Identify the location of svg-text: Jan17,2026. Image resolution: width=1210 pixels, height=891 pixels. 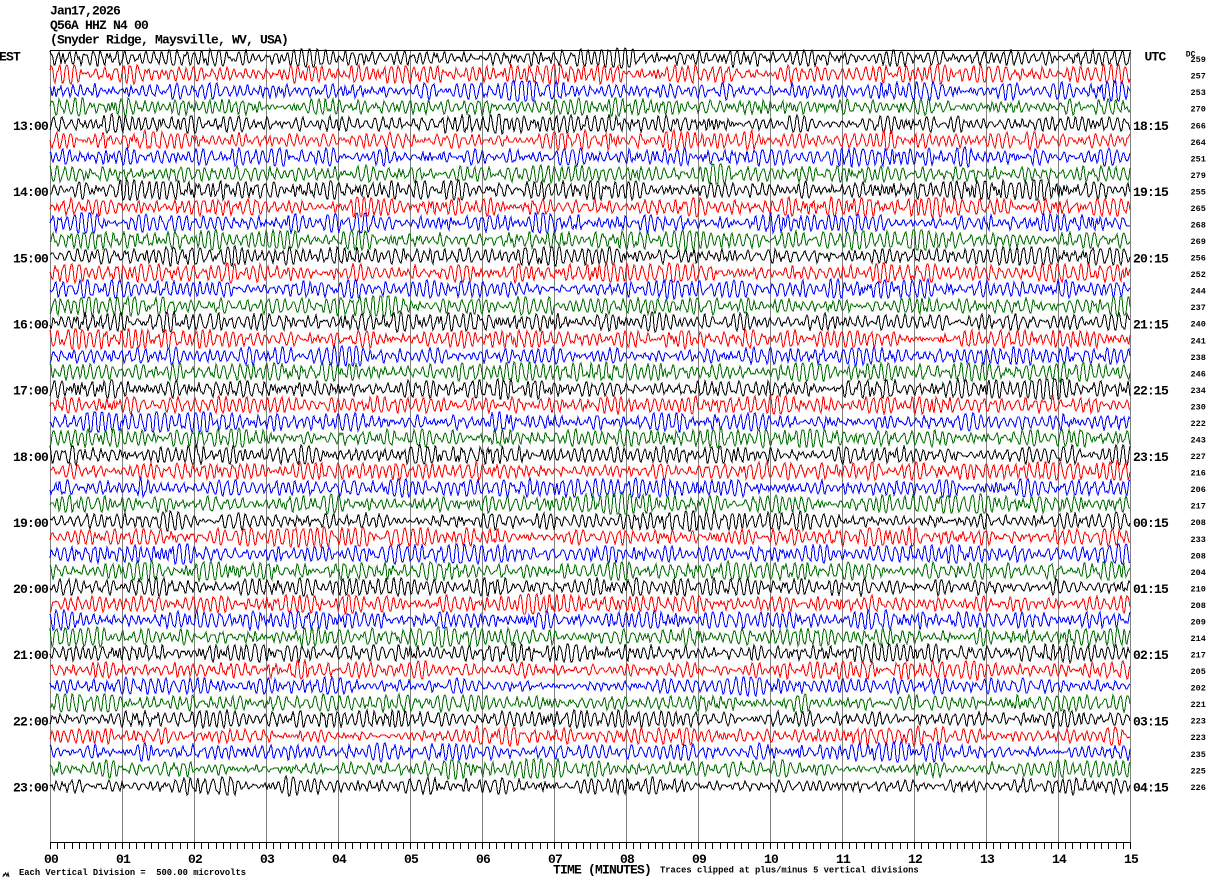
(85, 11).